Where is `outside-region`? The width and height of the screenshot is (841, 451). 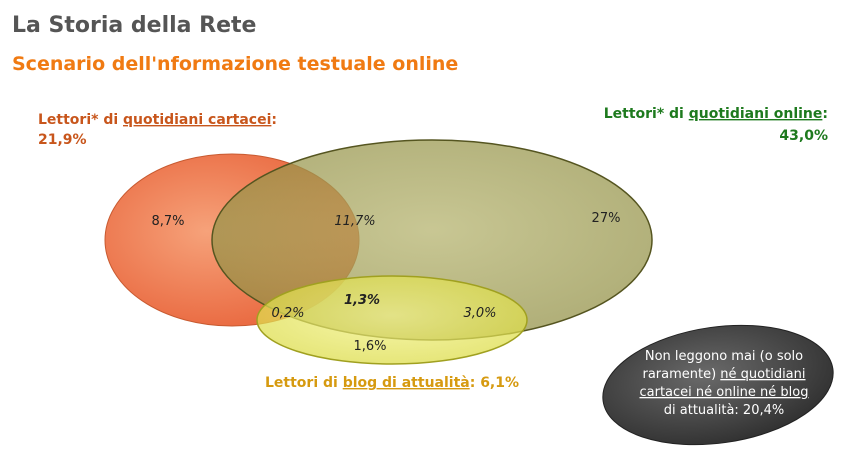
outside-region is located at coordinates (718, 385).